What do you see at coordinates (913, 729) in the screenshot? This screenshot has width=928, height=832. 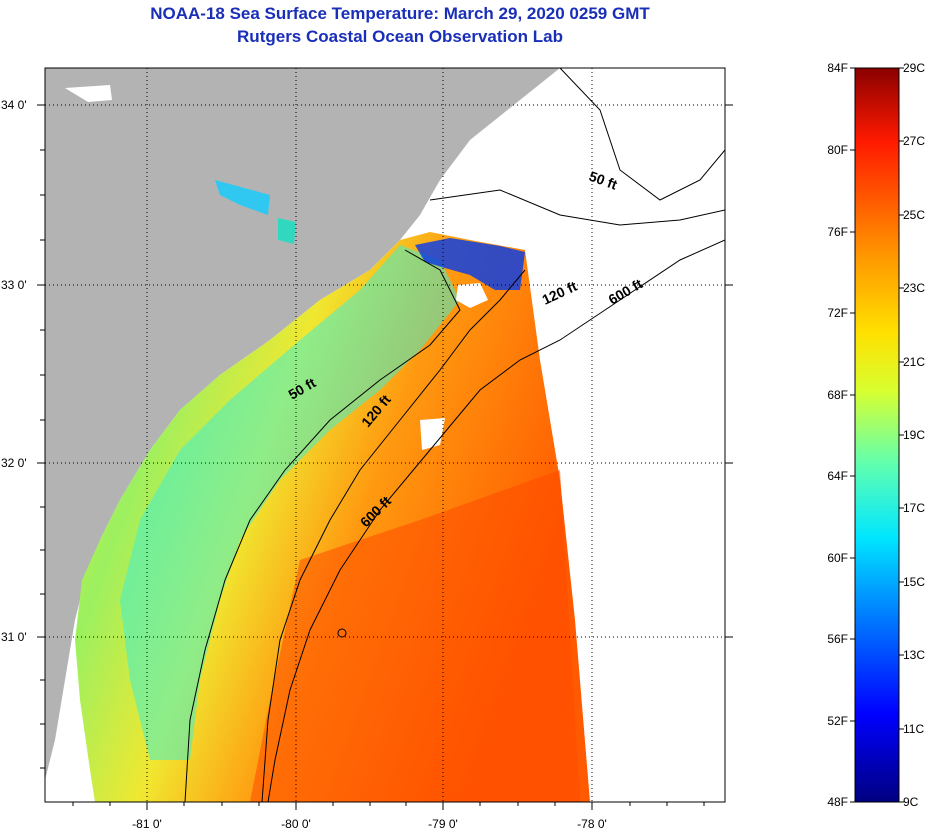 I see `colorbar-c-label: 11C` at bounding box center [913, 729].